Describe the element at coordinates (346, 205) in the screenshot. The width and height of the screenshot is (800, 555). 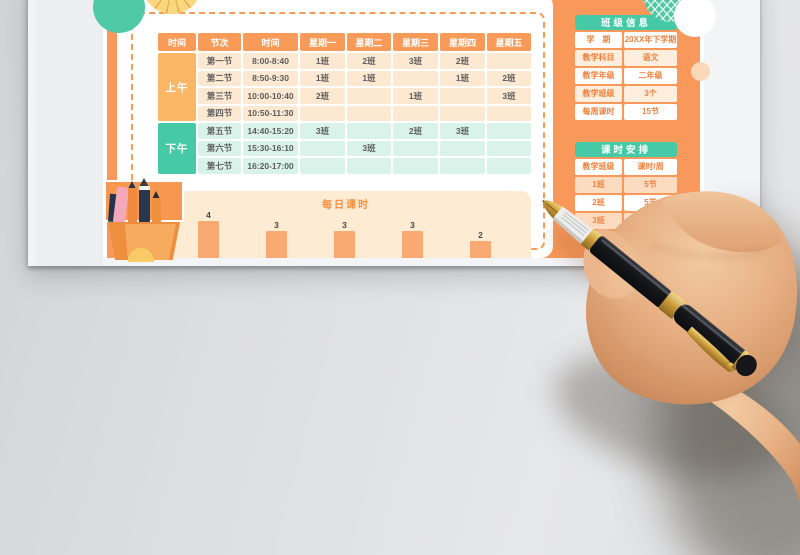
I see `chart-title: 每日课时` at that location.